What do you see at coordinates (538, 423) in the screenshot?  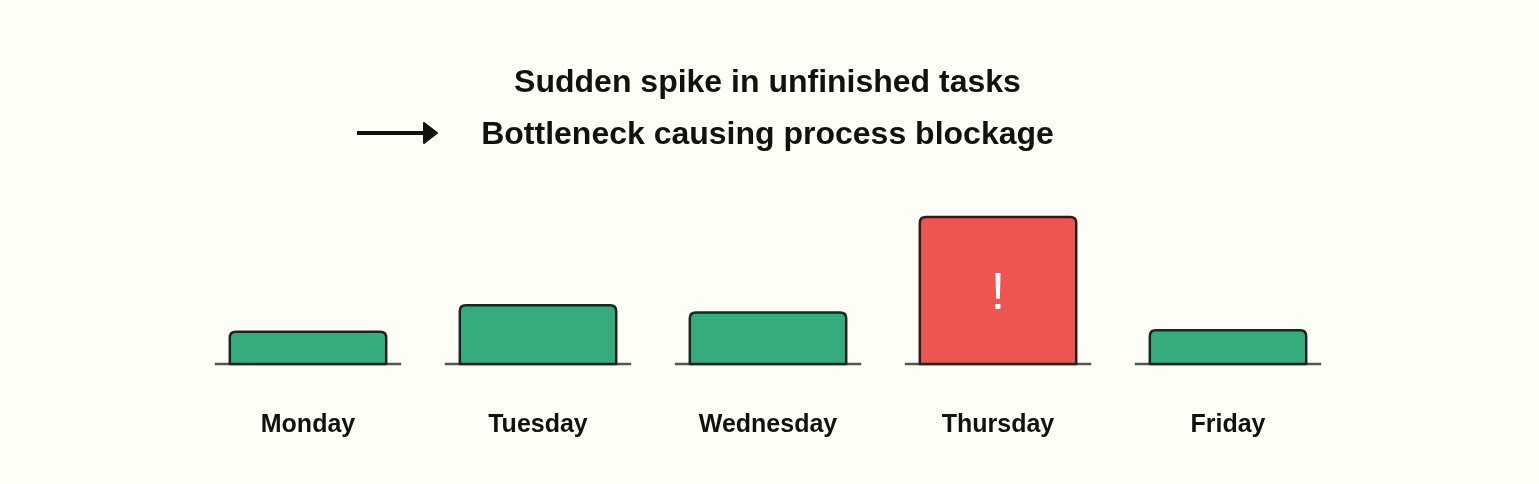 I see `x-tick-label: Tuesday` at bounding box center [538, 423].